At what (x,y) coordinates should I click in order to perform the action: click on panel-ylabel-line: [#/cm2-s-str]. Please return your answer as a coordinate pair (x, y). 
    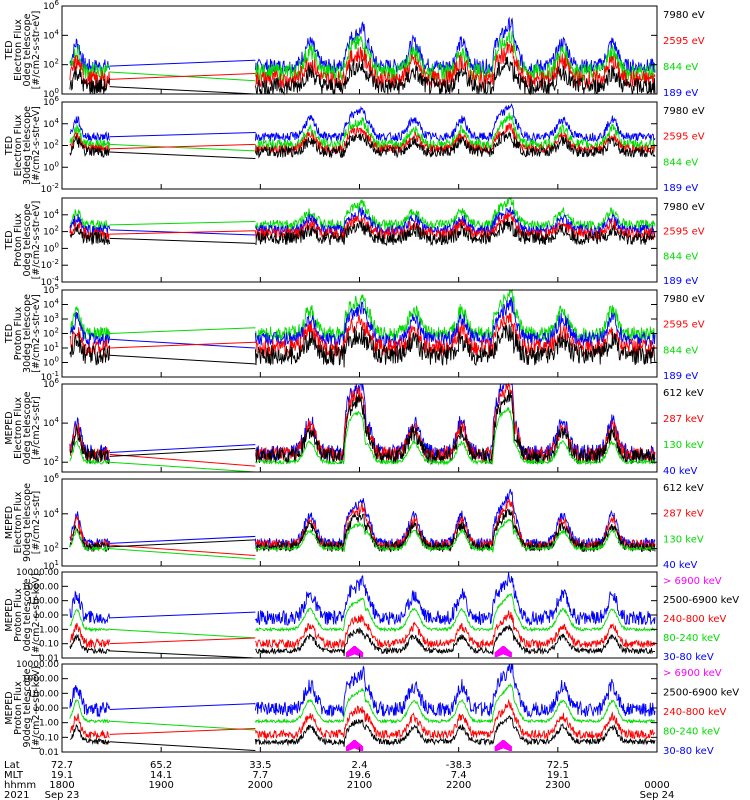
    Looking at the image, I should click on (36, 427).